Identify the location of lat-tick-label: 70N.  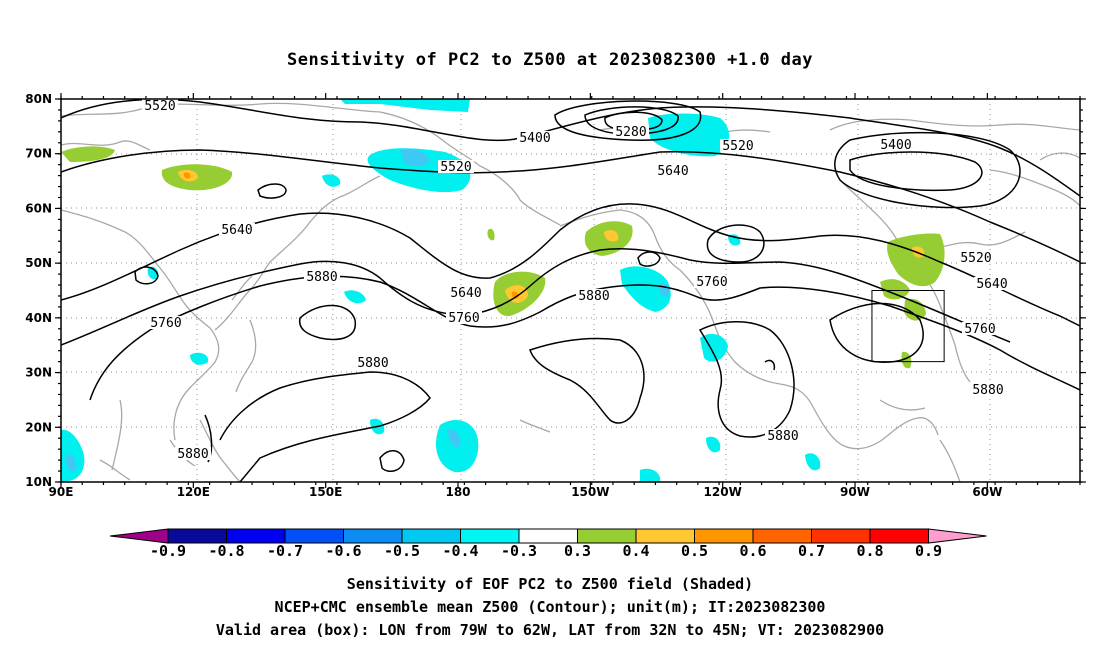
(38, 154).